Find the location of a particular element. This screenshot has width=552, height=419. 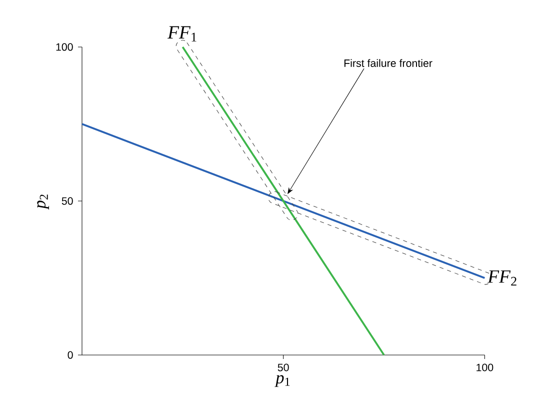

annotation: FF$_{2}$ is located at coordinates (502, 278).